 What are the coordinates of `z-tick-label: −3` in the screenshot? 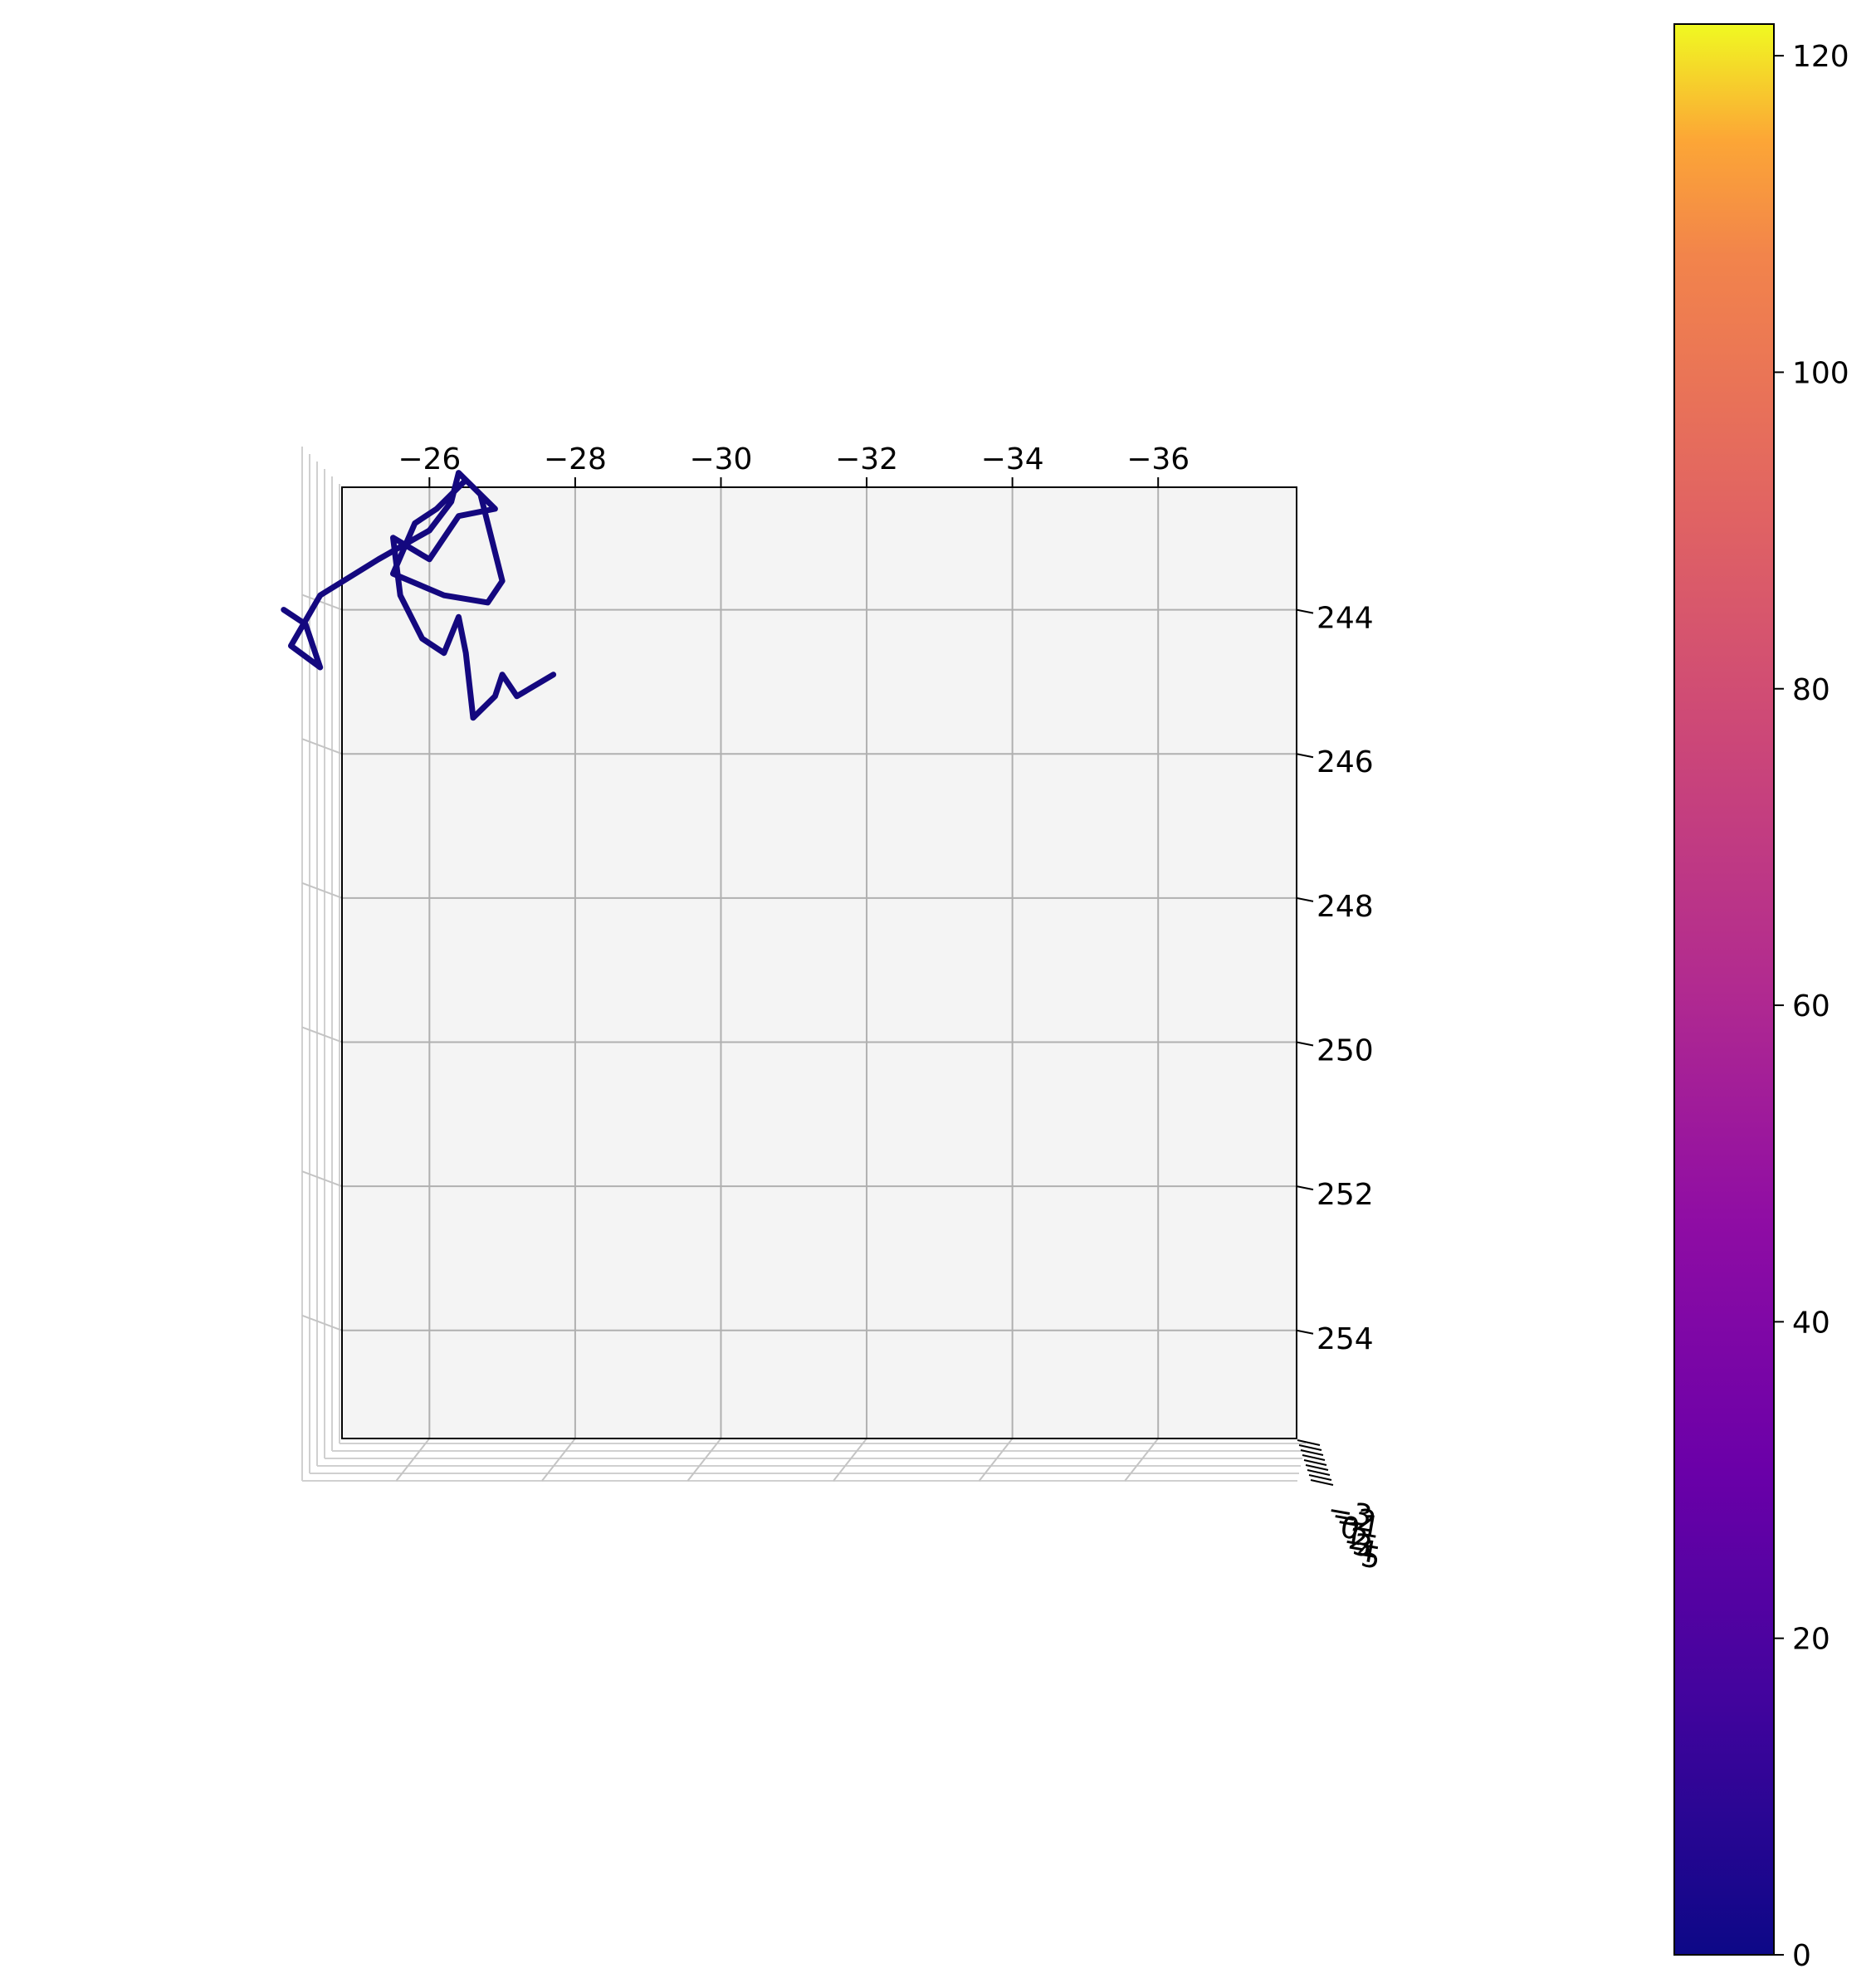 It's located at (1349, 1513).